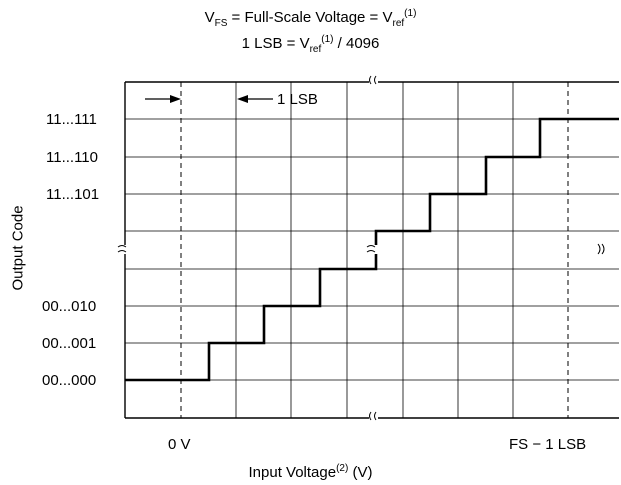  What do you see at coordinates (179, 444) in the screenshot?
I see `x-tick-zero-volt: 0 V` at bounding box center [179, 444].